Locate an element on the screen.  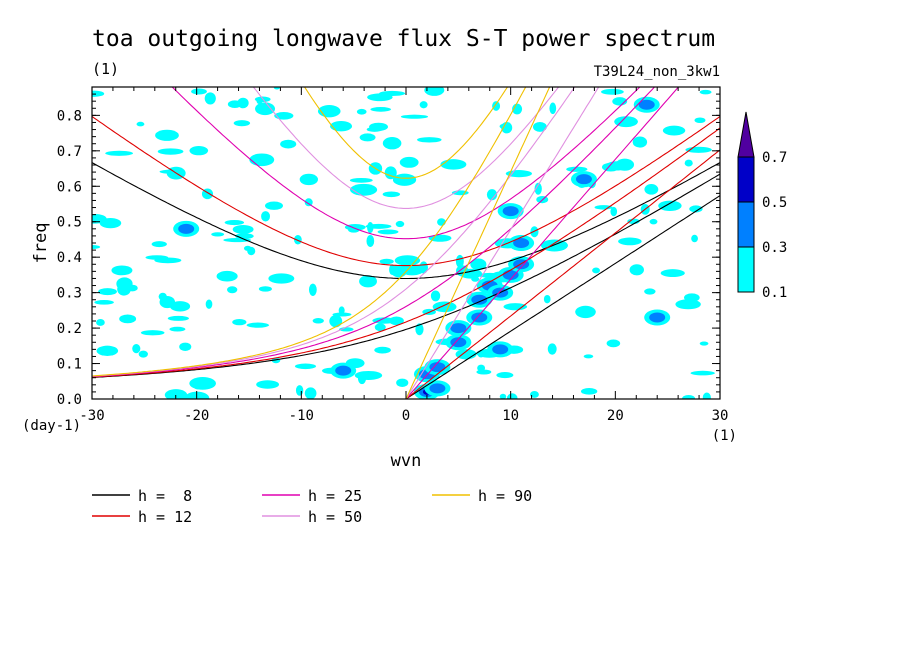
x-tick-label: 20 is located at coordinates (615, 416).